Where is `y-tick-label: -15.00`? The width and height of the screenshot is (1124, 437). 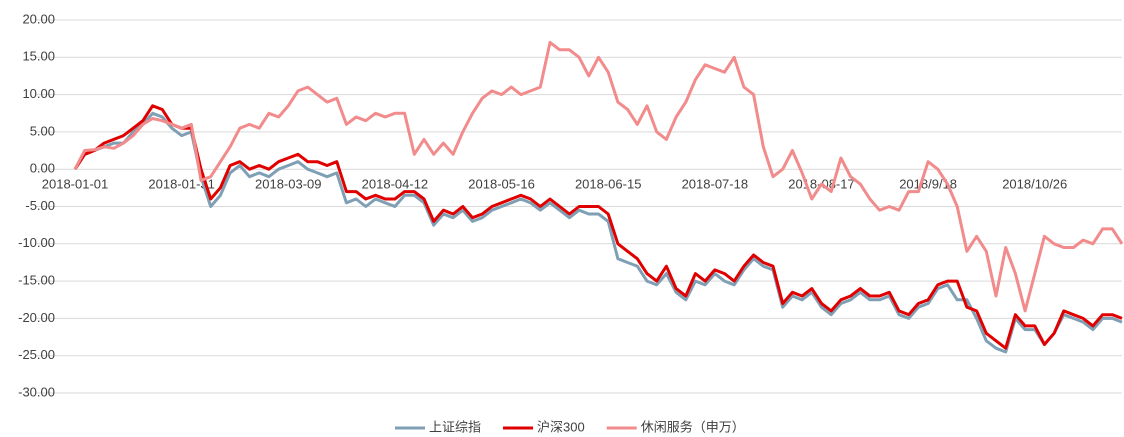
y-tick-label: -15.00 is located at coordinates (36, 280).